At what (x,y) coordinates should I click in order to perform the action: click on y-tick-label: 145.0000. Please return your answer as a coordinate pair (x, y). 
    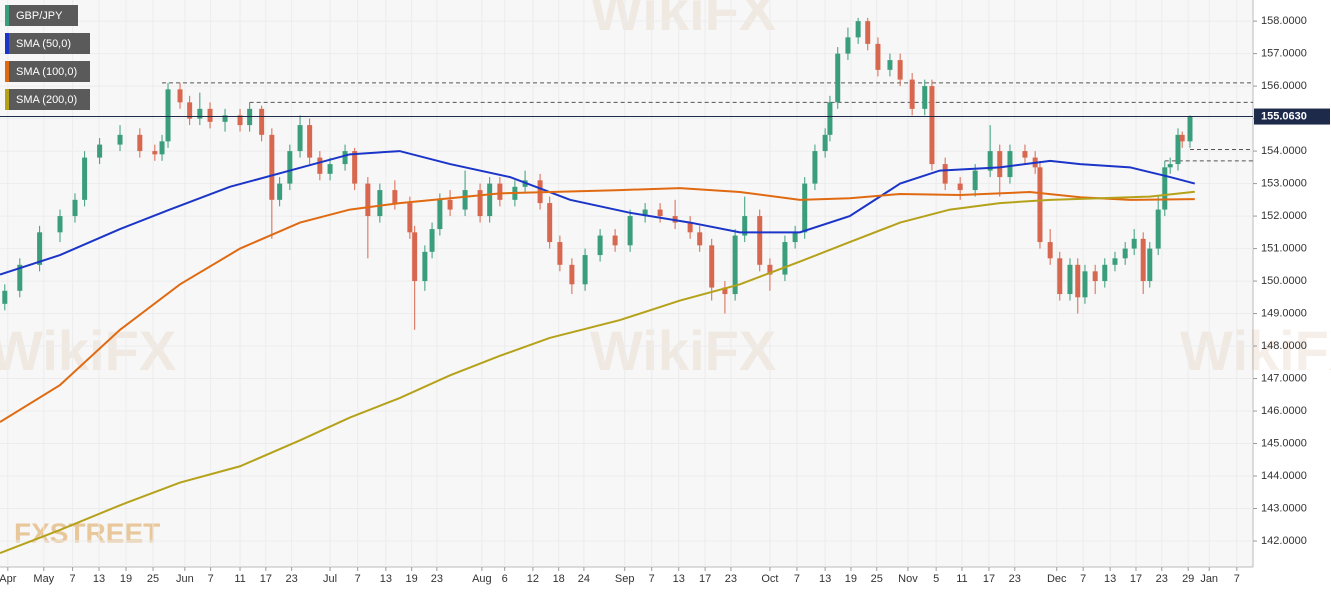
    Looking at the image, I should click on (1284, 443).